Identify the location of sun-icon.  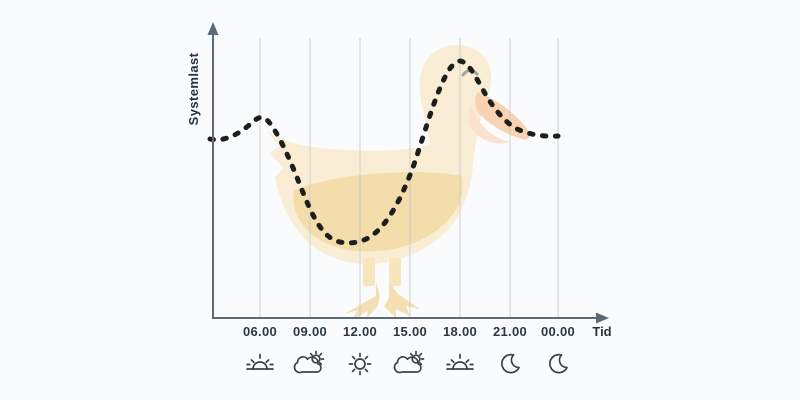
(360, 364).